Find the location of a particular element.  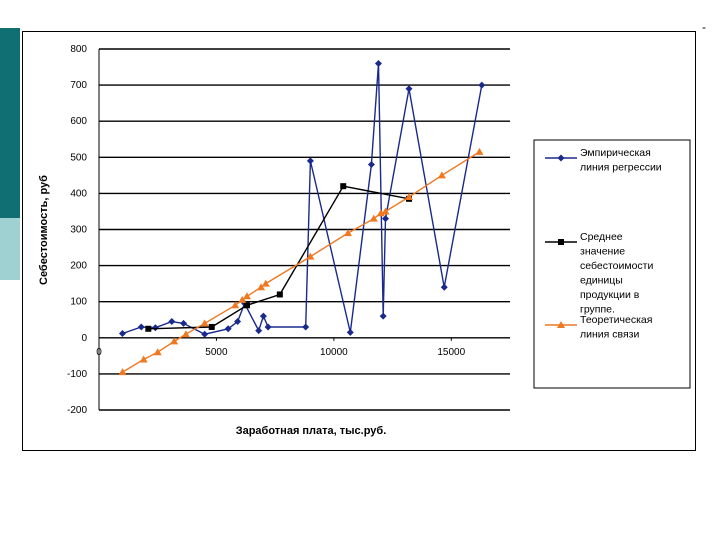

y-tick-label: -100 is located at coordinates (77, 374).